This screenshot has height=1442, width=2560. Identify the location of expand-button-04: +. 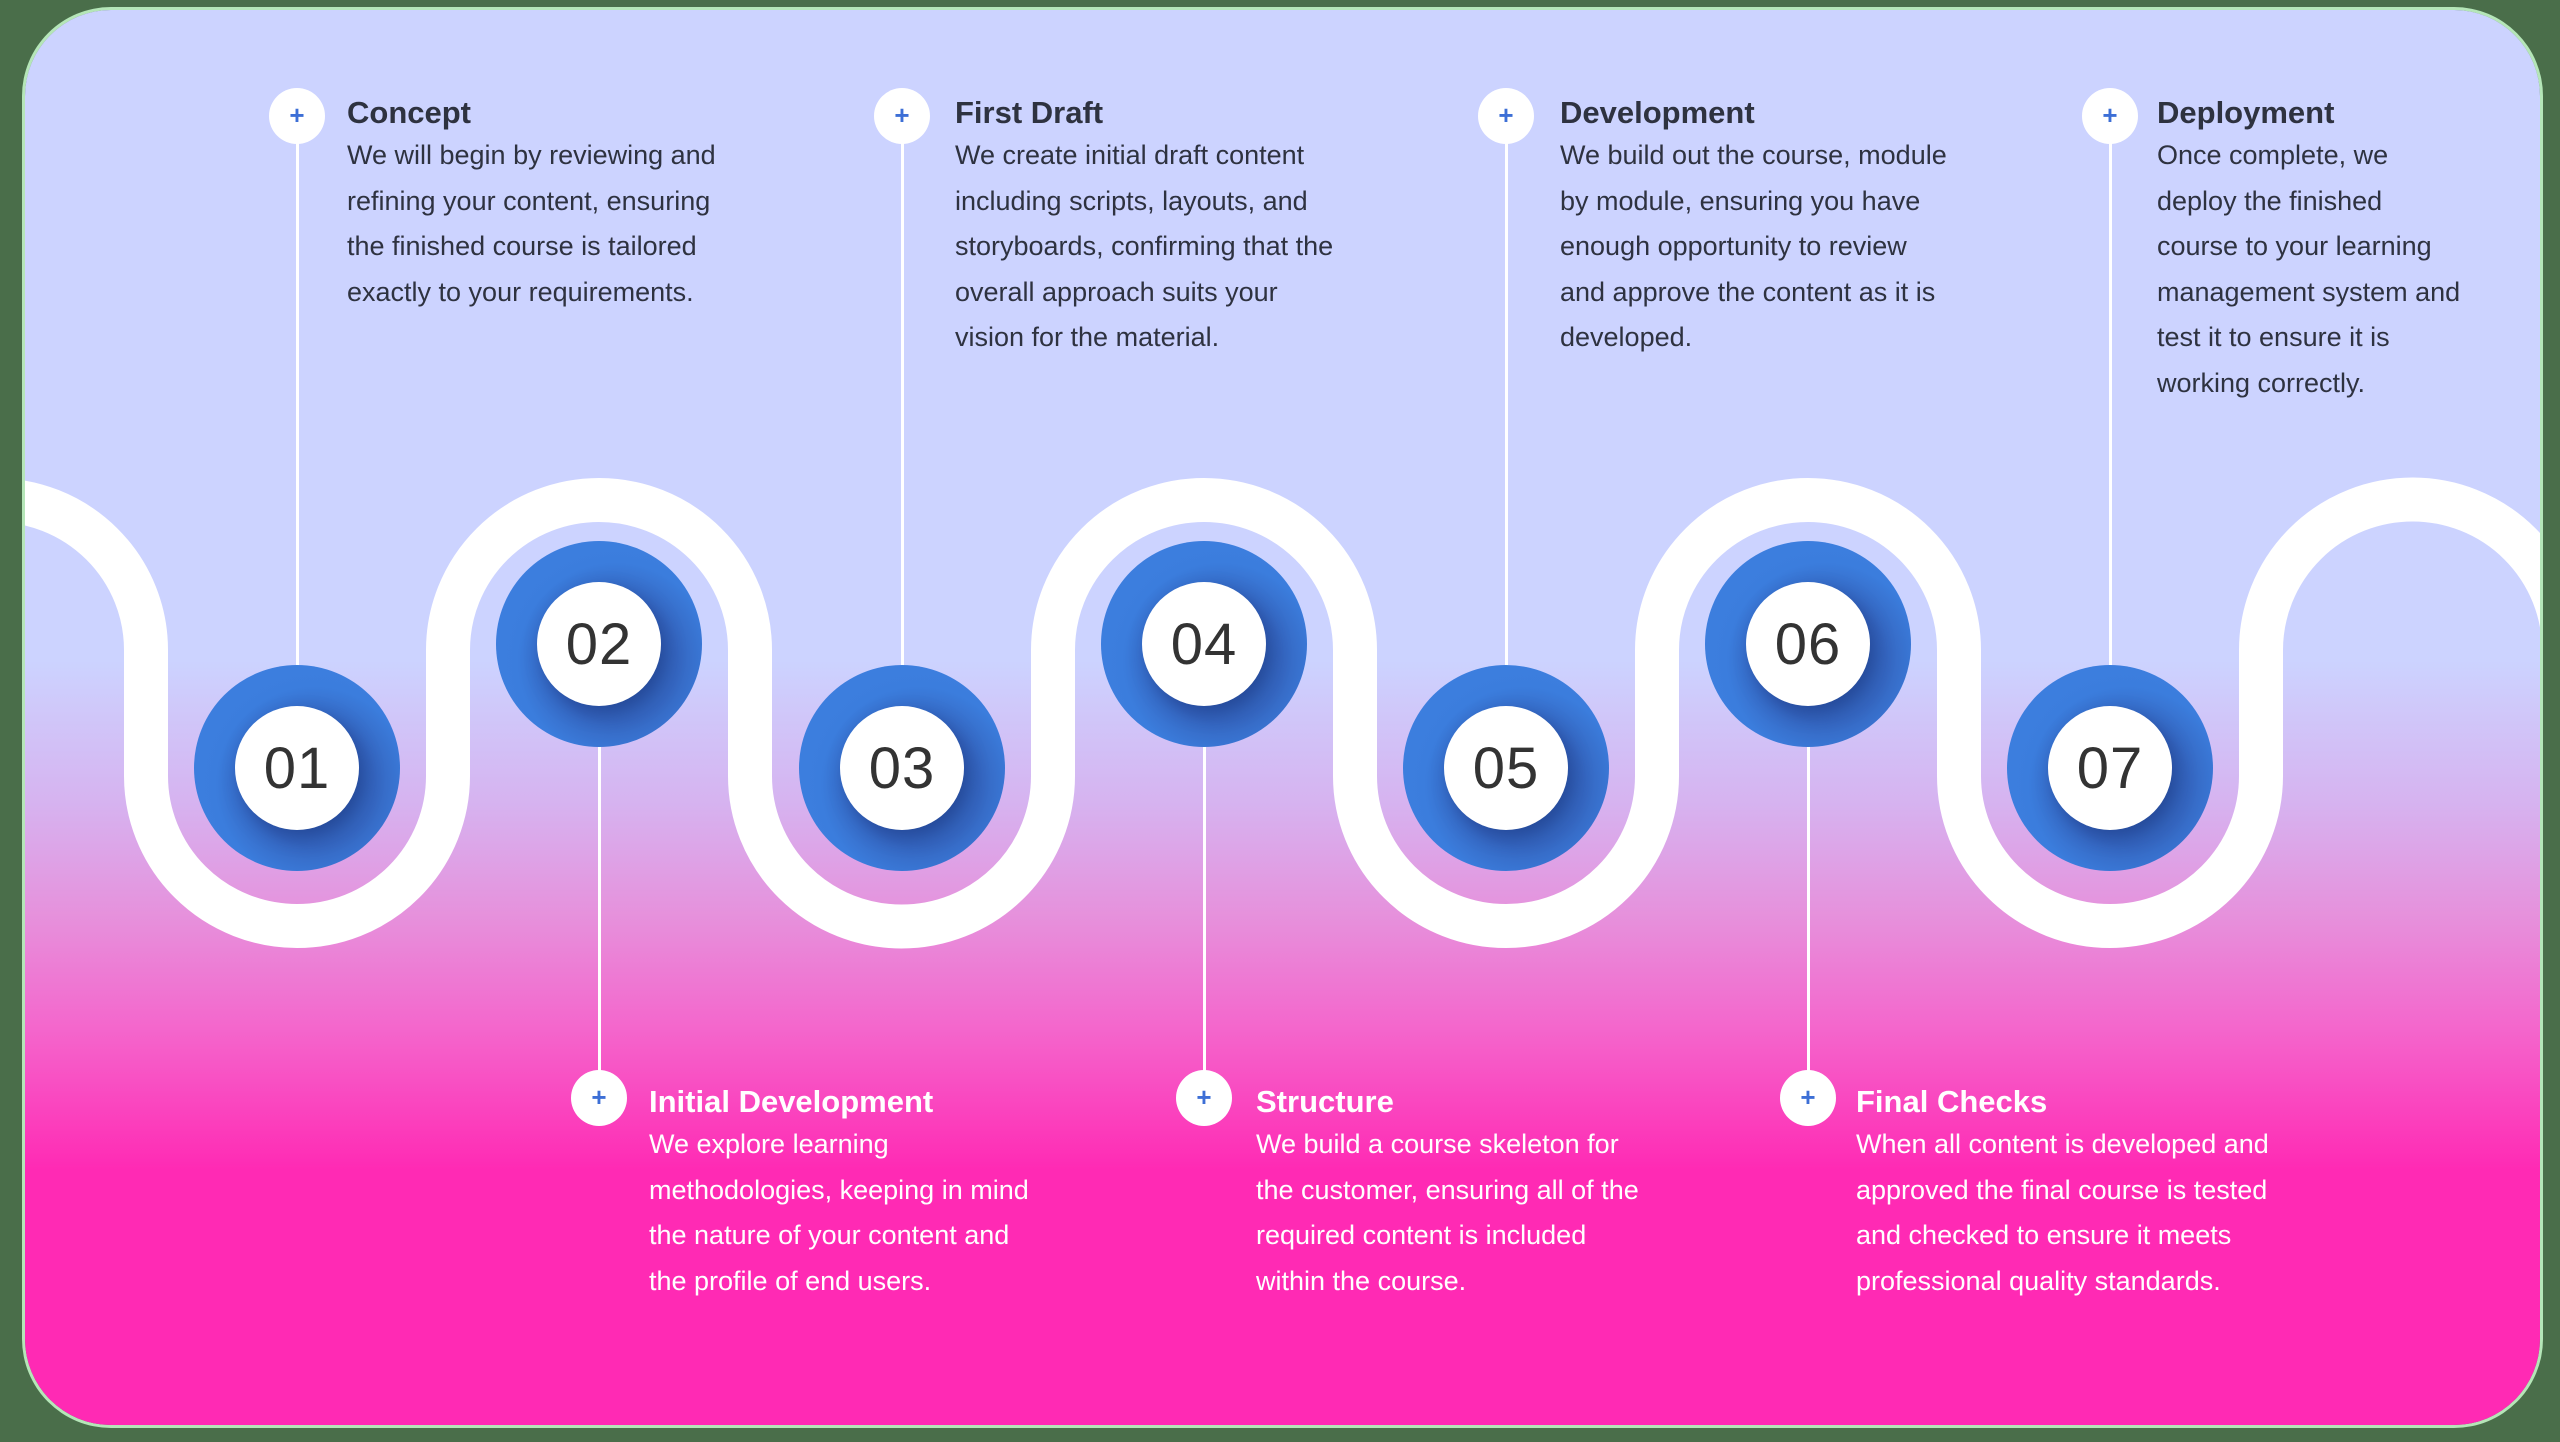
(1204, 1098).